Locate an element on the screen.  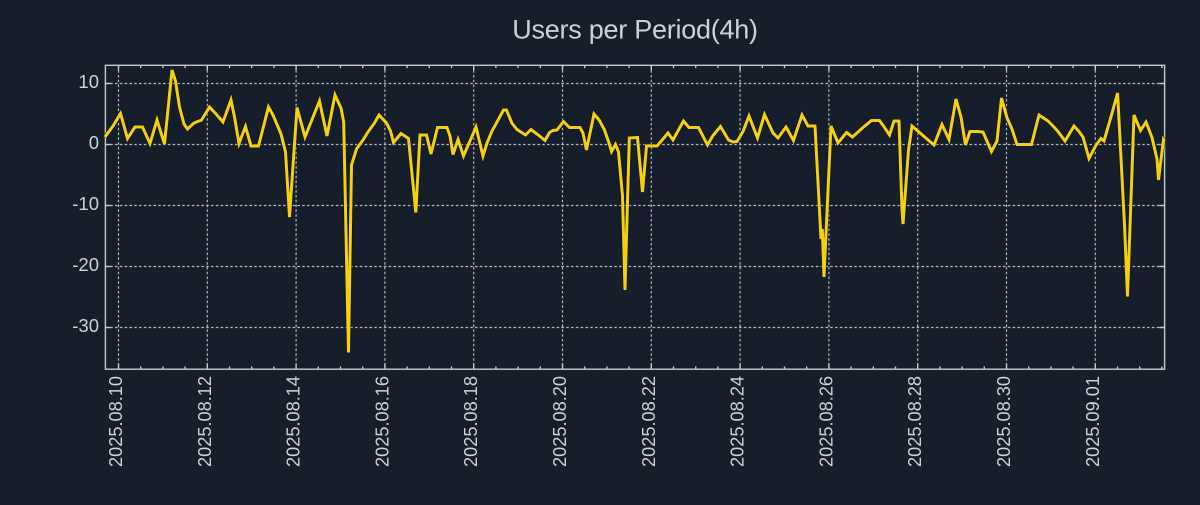
svg-text: 2025.08.28 is located at coordinates (915, 421).